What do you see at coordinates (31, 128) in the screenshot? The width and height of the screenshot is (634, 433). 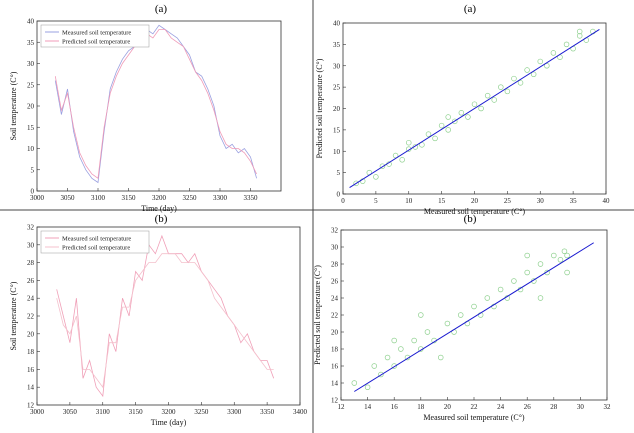 I see `y-tick-label: 15` at bounding box center [31, 128].